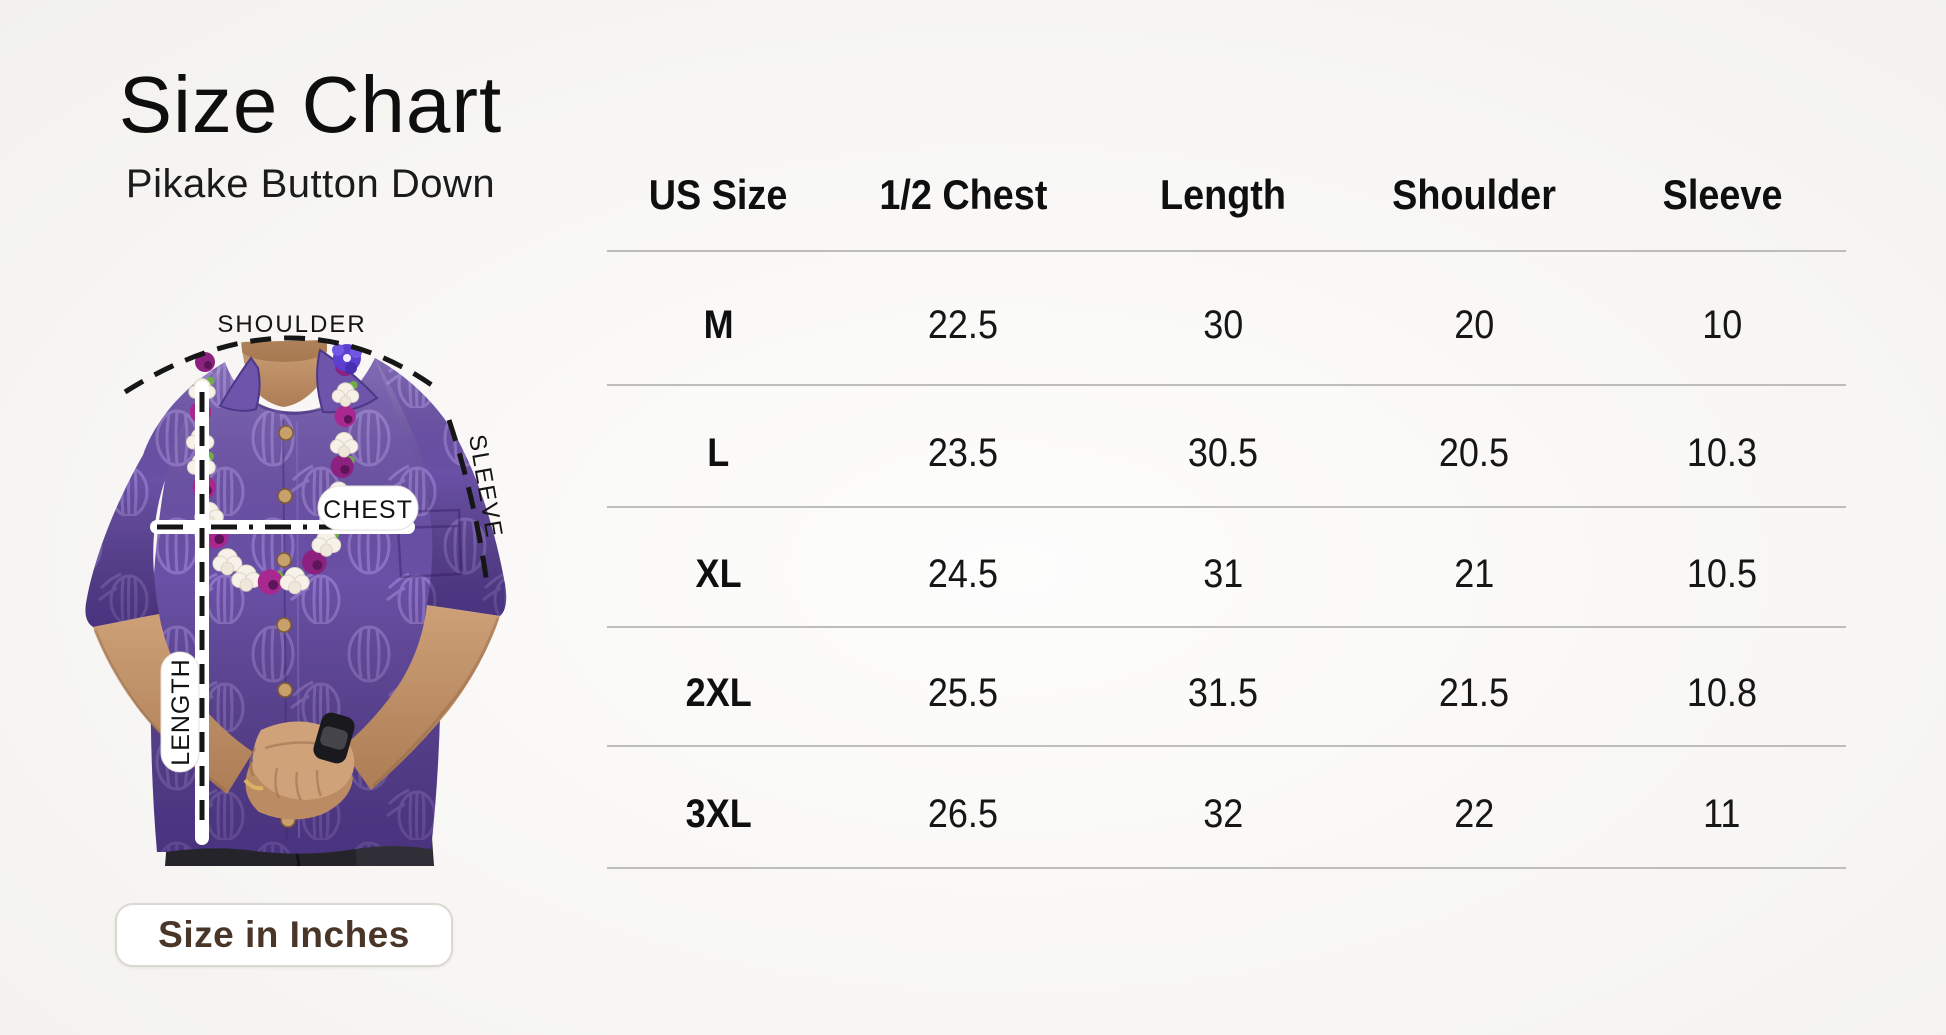 This screenshot has height=1035, width=1946. What do you see at coordinates (963, 194) in the screenshot?
I see `col-header-half-chest: 1/2 Chest` at bounding box center [963, 194].